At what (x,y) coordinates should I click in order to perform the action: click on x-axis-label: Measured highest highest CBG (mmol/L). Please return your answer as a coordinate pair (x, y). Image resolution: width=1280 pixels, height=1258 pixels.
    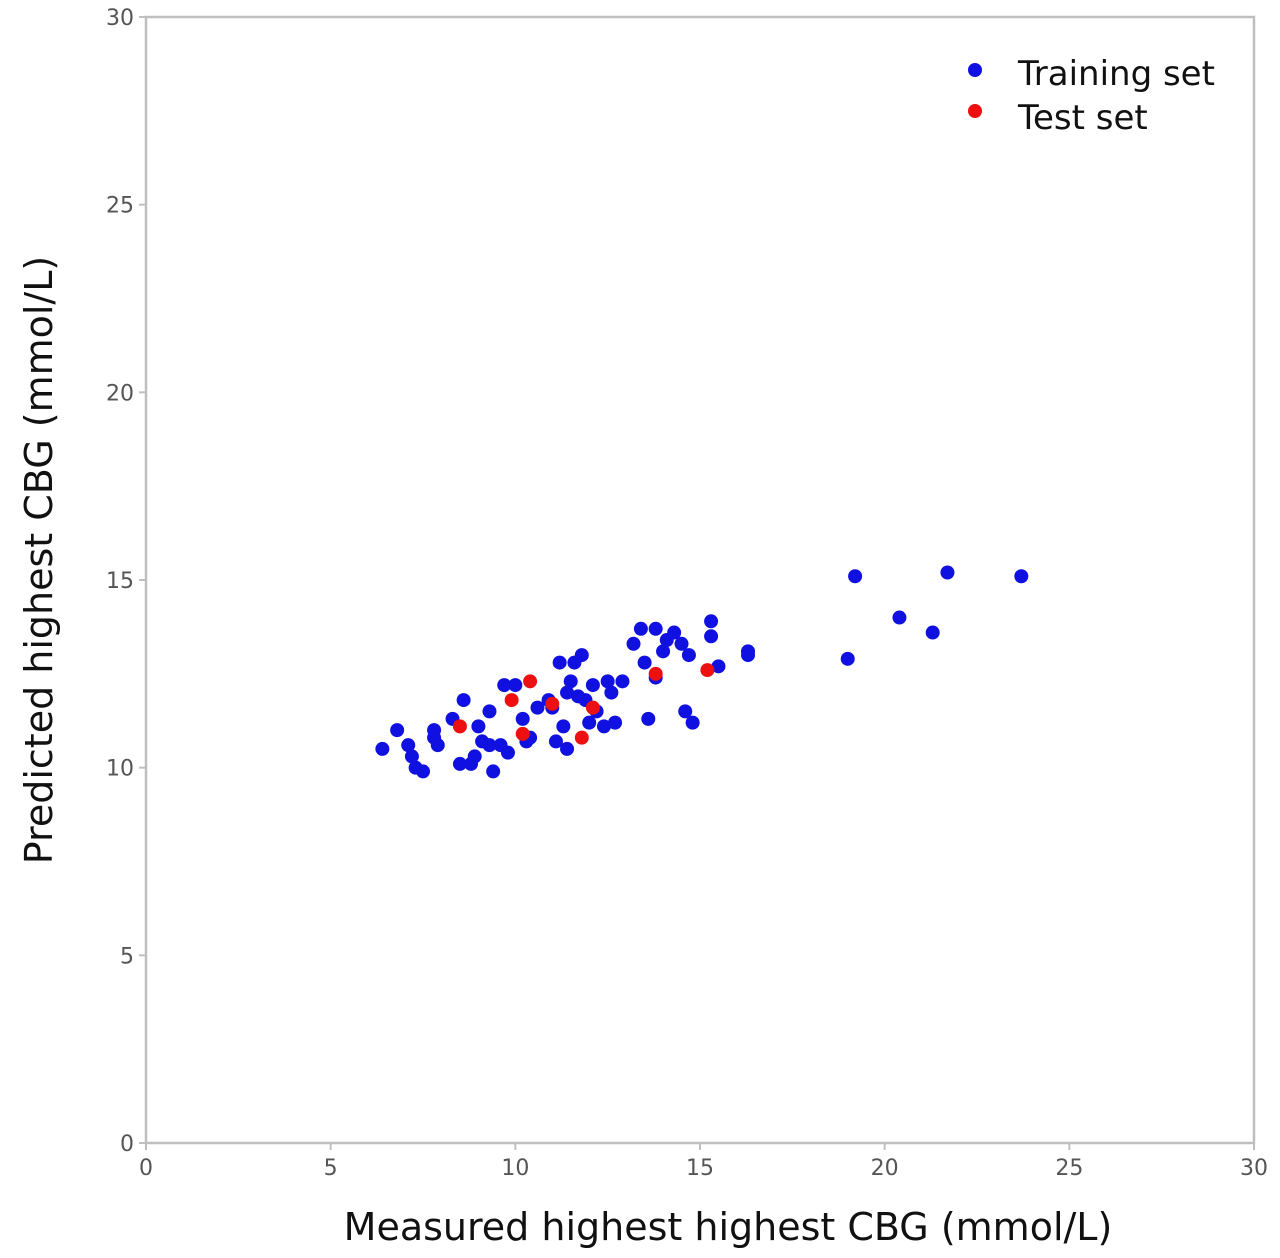
    Looking at the image, I should click on (728, 1227).